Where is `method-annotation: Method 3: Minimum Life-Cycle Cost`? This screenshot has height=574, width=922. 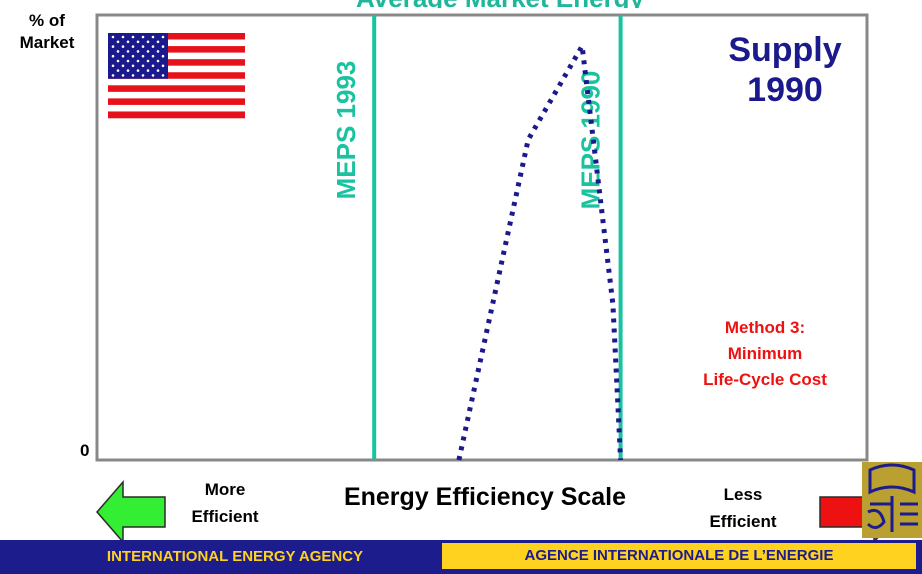
method-annotation: Method 3: Minimum Life-Cycle Cost is located at coordinates (765, 354).